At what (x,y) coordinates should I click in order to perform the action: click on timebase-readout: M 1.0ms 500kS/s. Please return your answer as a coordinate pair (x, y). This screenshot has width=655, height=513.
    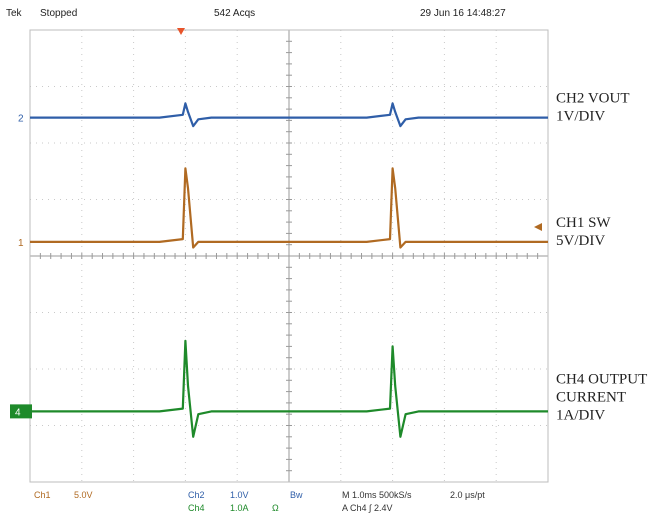
    Looking at the image, I should click on (377, 495).